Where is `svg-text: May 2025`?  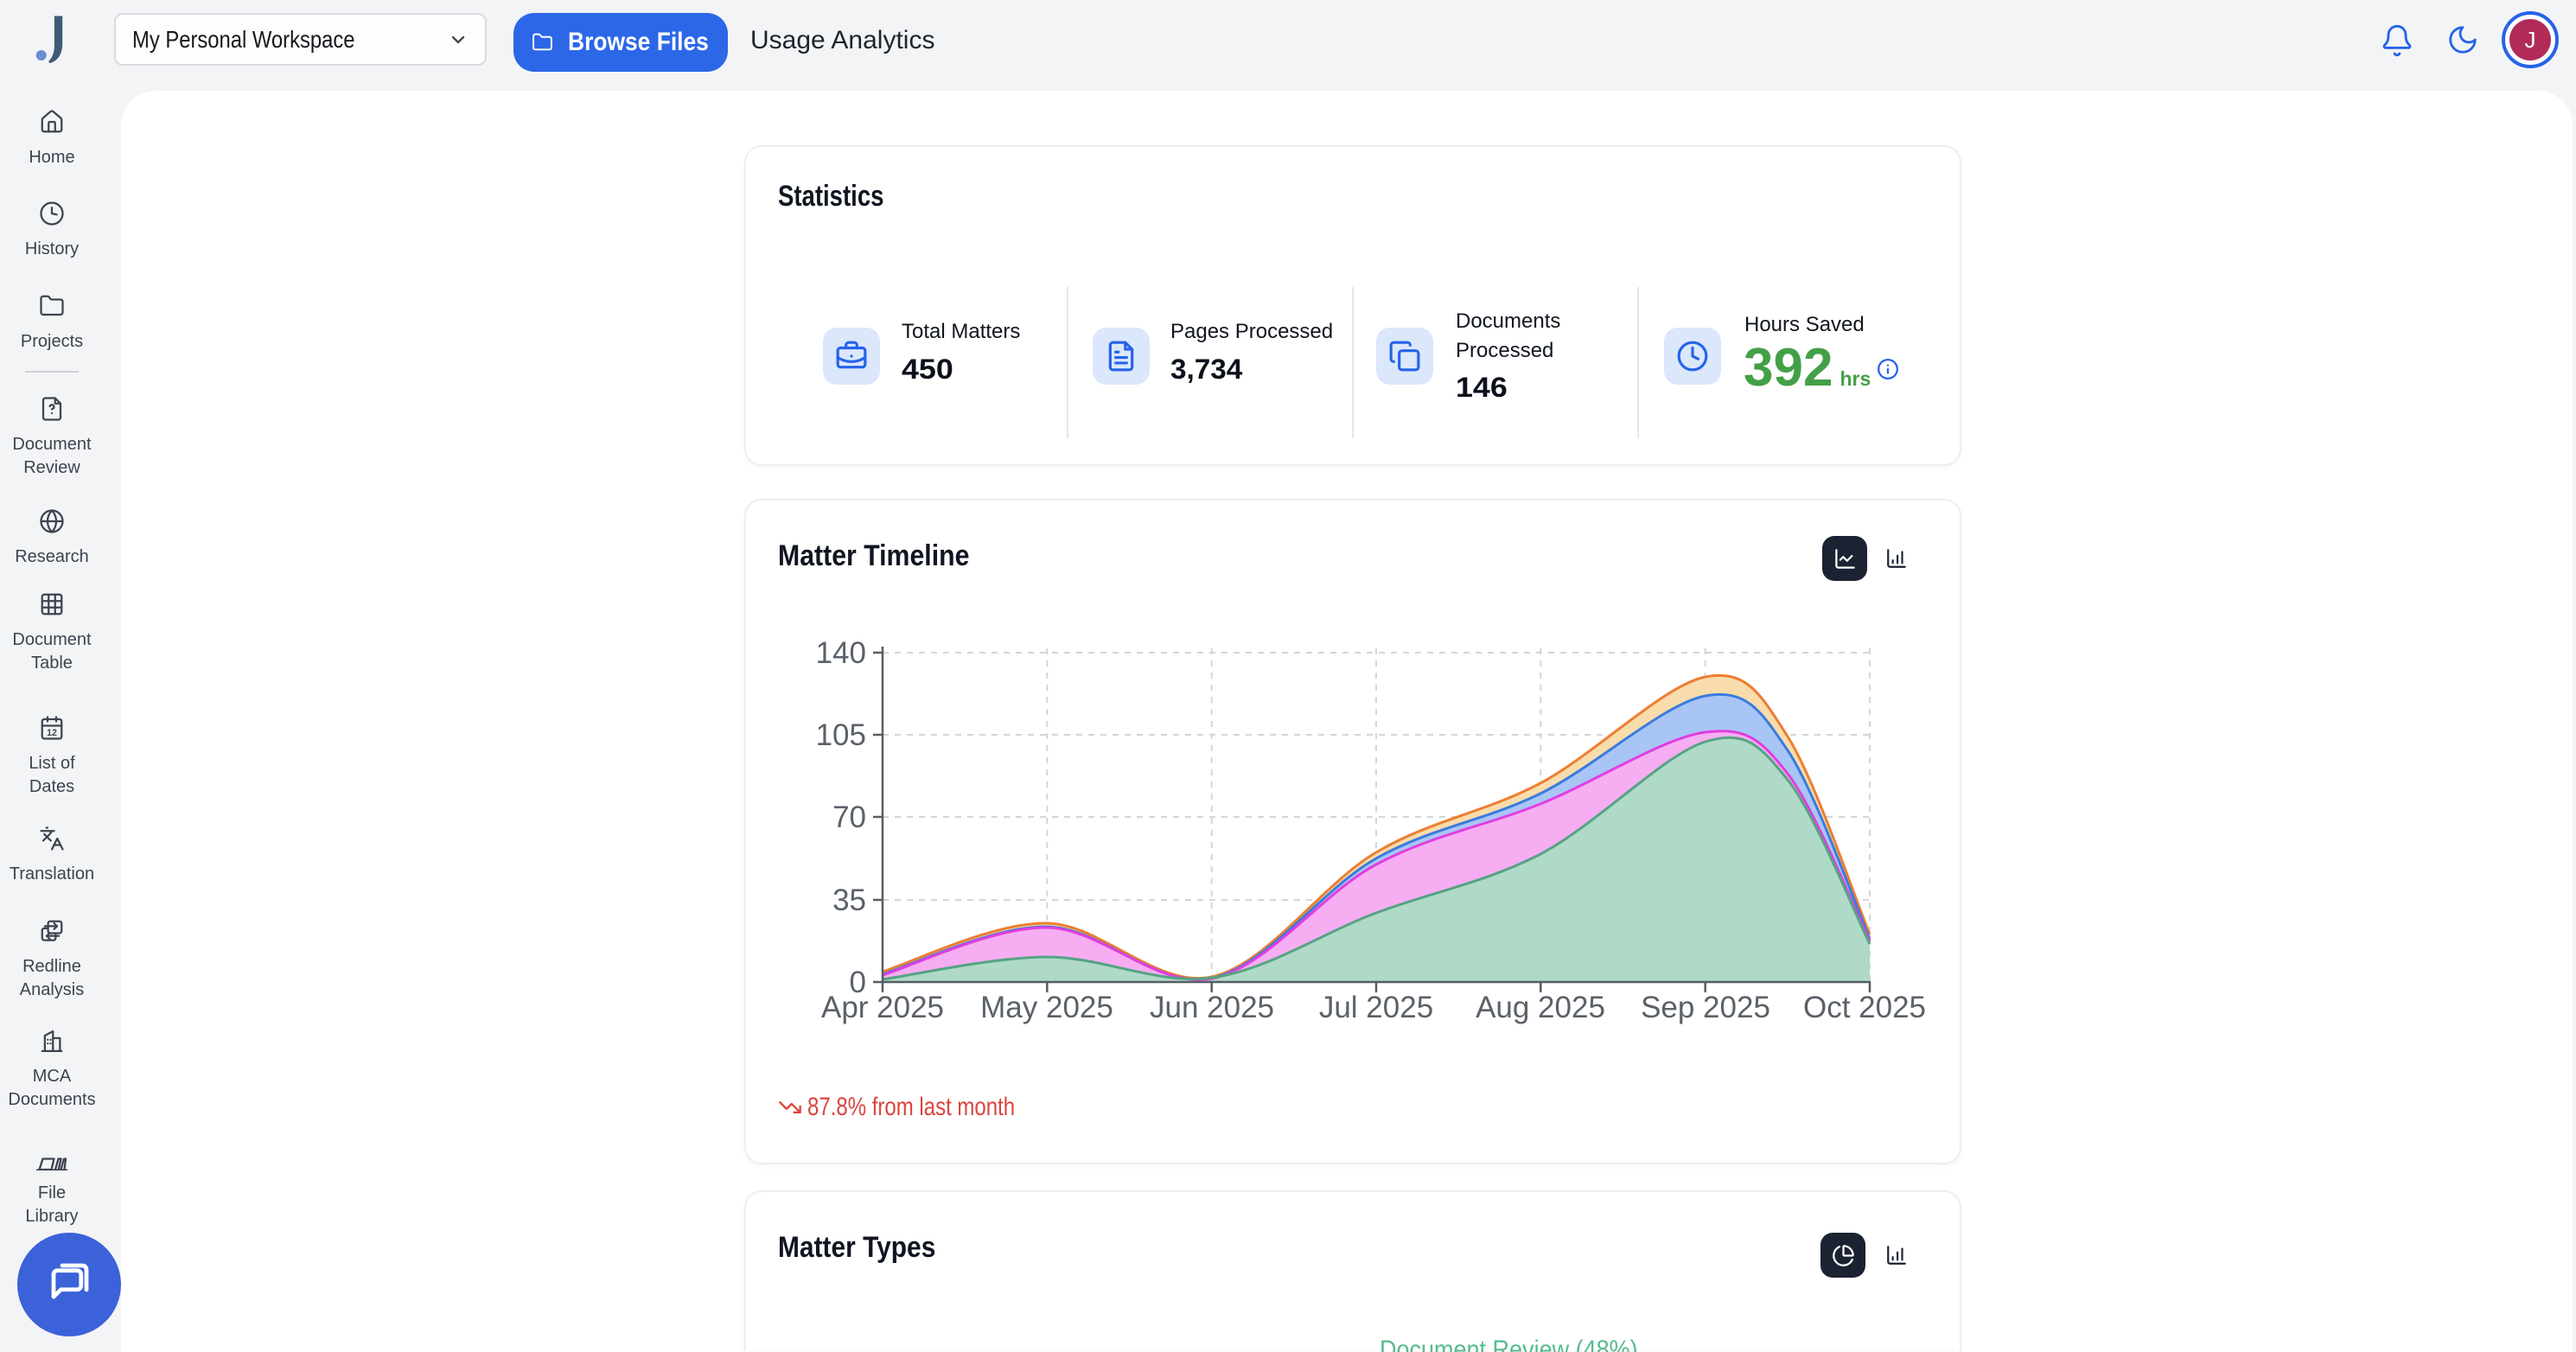
svg-text: May 2025 is located at coordinates (1046, 1007).